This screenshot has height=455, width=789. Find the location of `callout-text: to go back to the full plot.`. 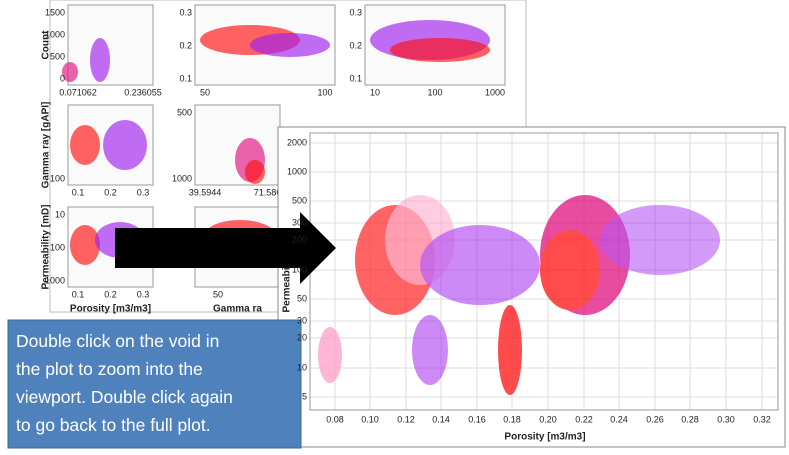

callout-text: to go back to the full plot. is located at coordinates (113, 425).